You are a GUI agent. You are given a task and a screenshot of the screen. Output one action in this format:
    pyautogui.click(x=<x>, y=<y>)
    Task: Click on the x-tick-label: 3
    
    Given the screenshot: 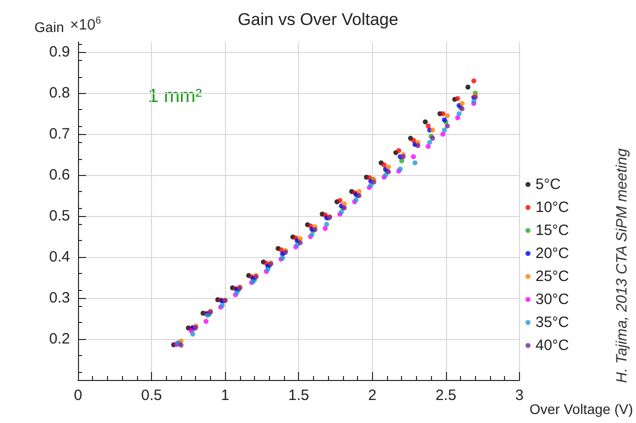 What is the action you would take?
    pyautogui.click(x=519, y=395)
    